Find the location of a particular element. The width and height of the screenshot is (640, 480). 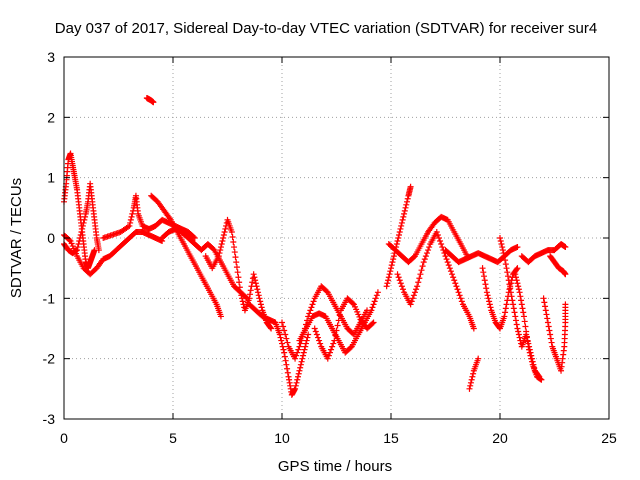

series-sat-e is located at coordinates (150, 100).